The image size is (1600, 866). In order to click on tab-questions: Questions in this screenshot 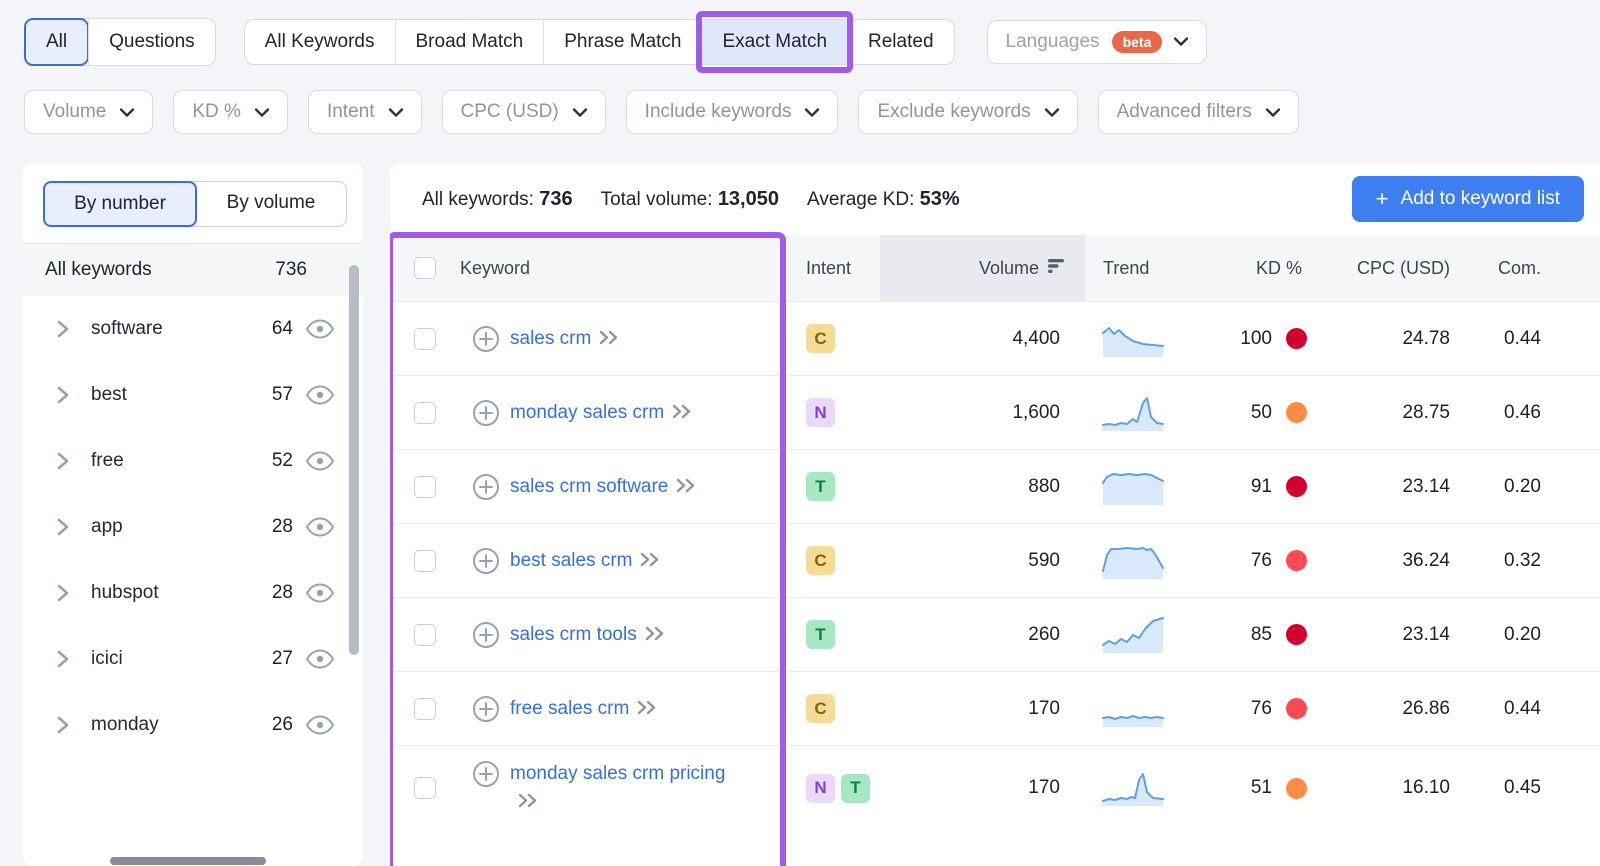, I will do `click(151, 42)`.